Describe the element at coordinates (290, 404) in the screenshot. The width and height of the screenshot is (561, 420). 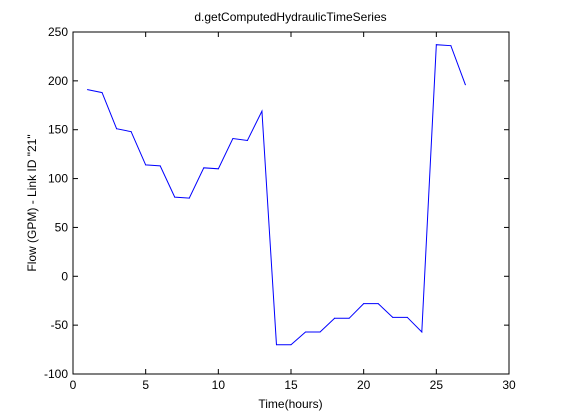
I see `x-axis-label: Time(hours)` at that location.